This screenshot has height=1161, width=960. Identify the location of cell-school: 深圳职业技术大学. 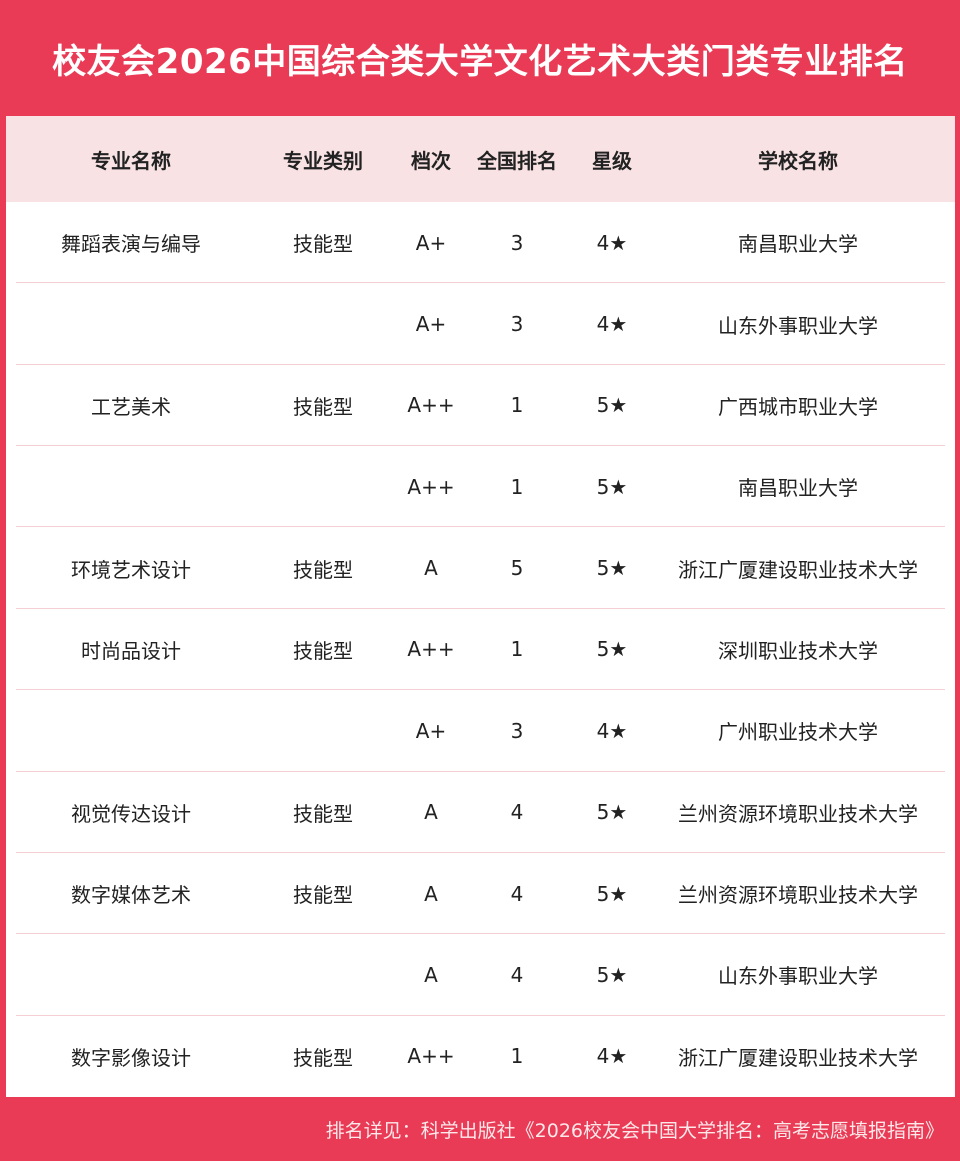
(798, 650).